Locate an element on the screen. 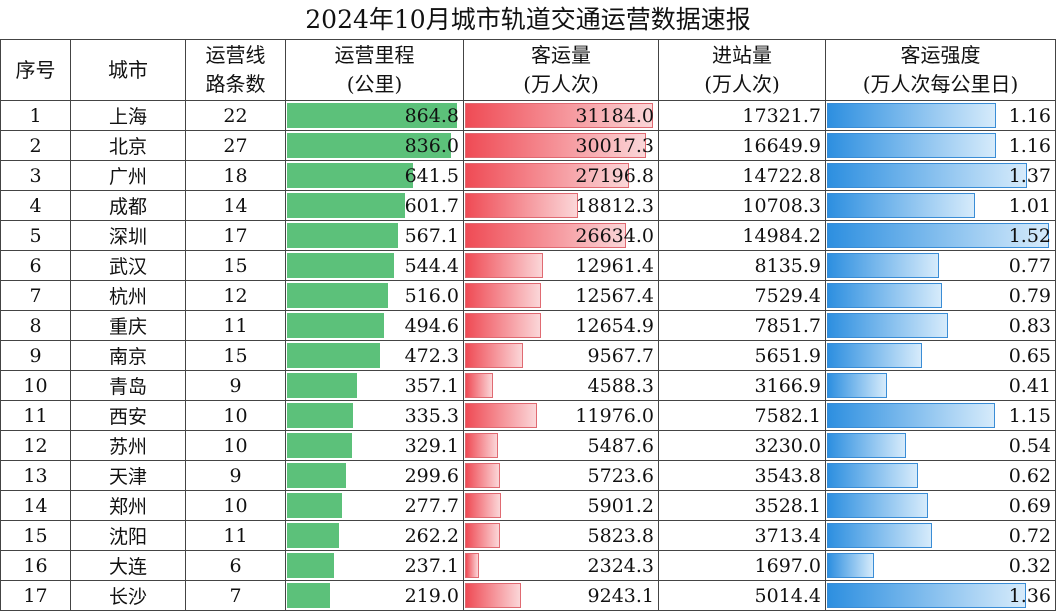 The width and height of the screenshot is (1056, 611). cell-intensity: 0.69 is located at coordinates (940, 505).